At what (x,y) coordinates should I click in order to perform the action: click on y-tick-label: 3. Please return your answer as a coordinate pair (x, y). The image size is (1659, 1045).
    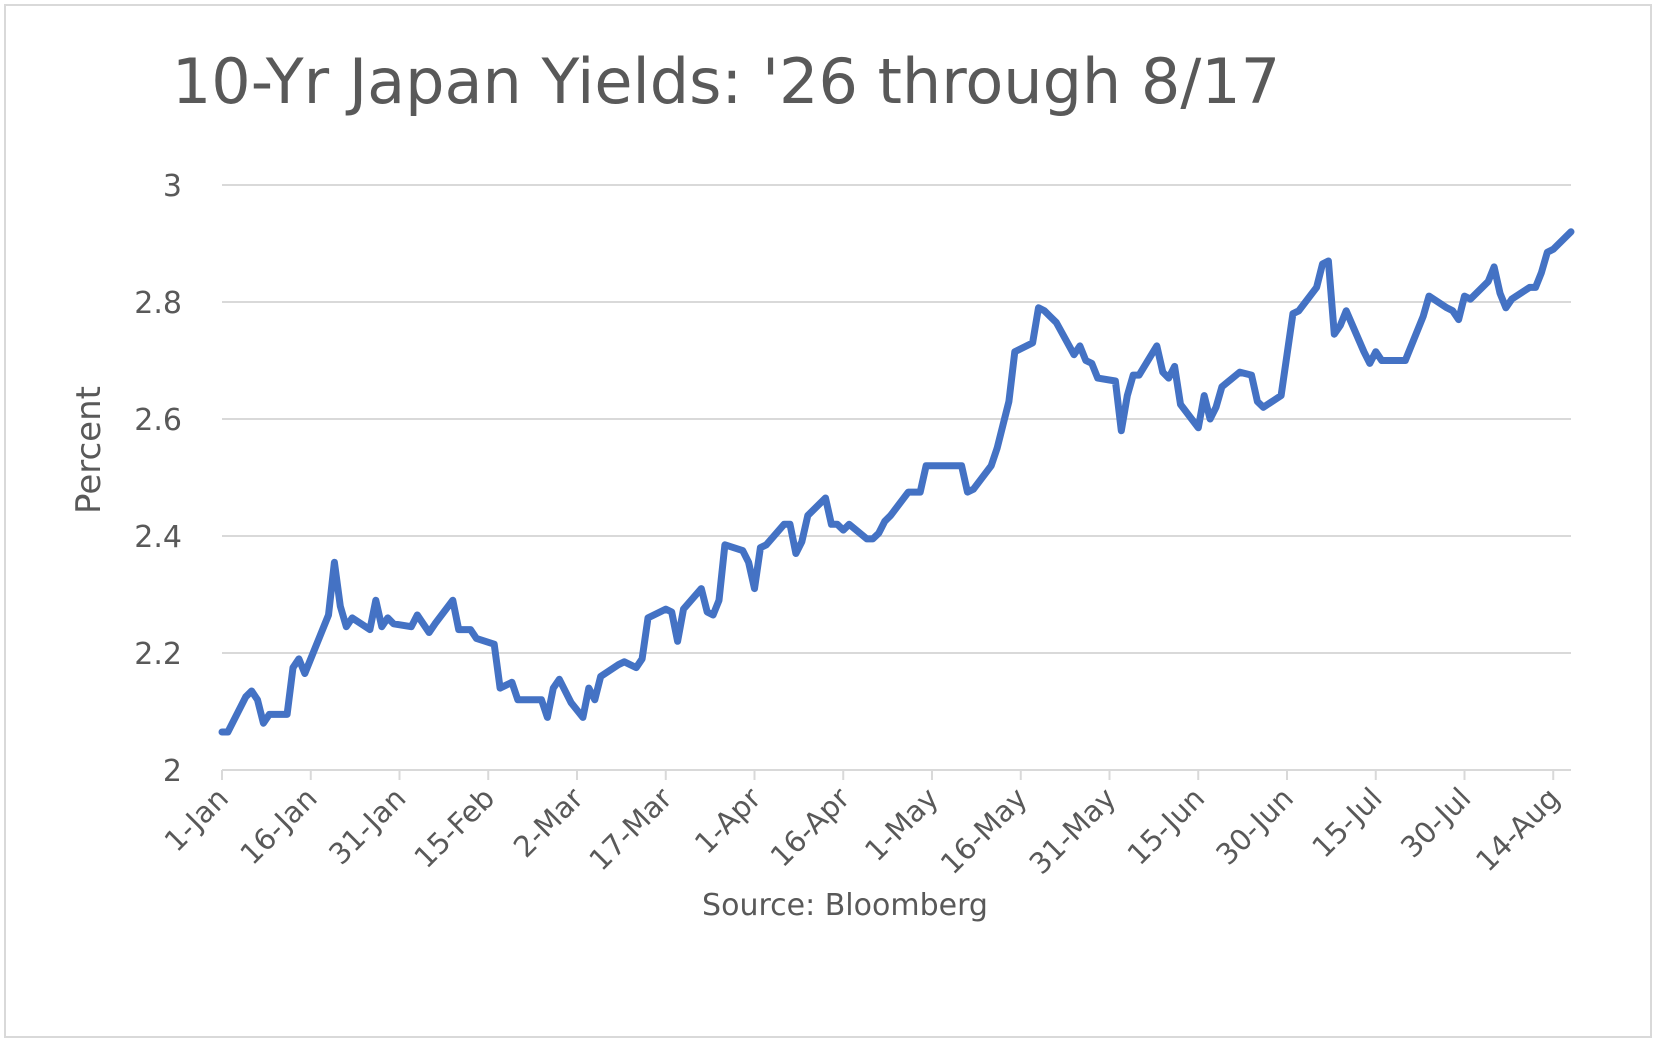
    Looking at the image, I should click on (172, 186).